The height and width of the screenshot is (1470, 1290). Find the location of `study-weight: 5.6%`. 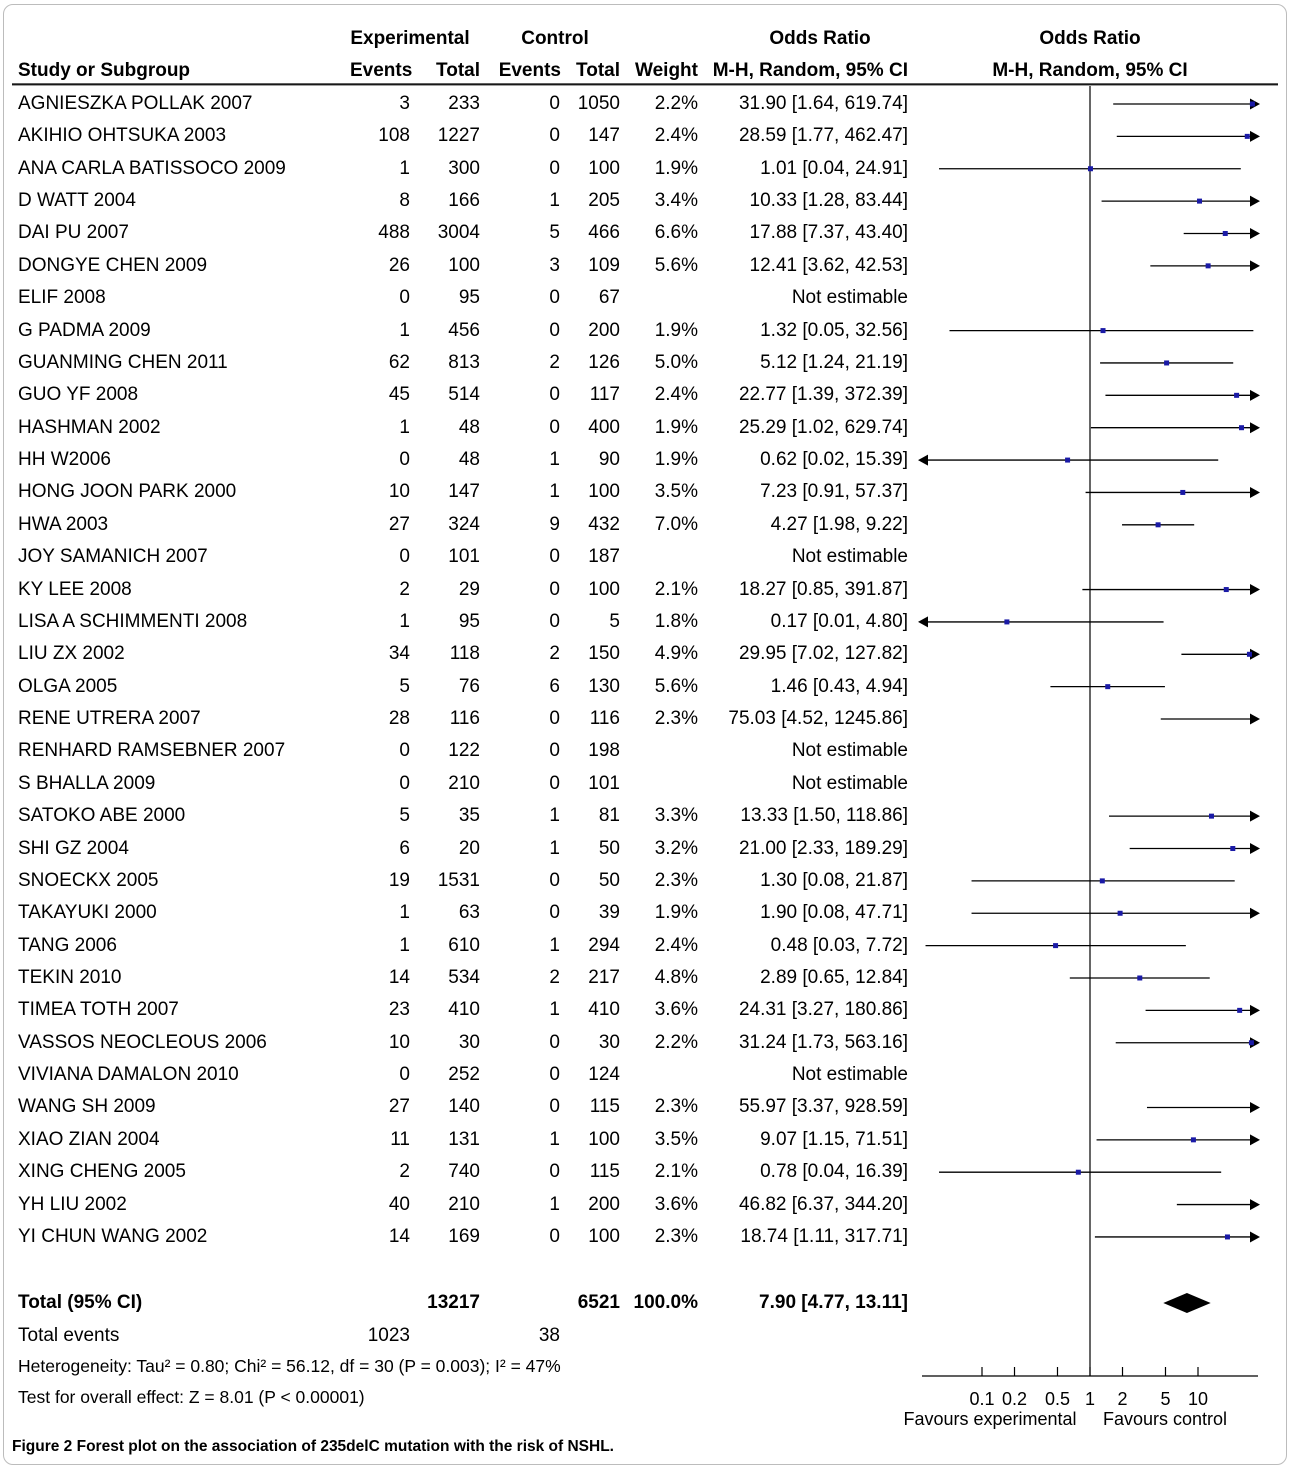

study-weight: 5.6% is located at coordinates (676, 686).